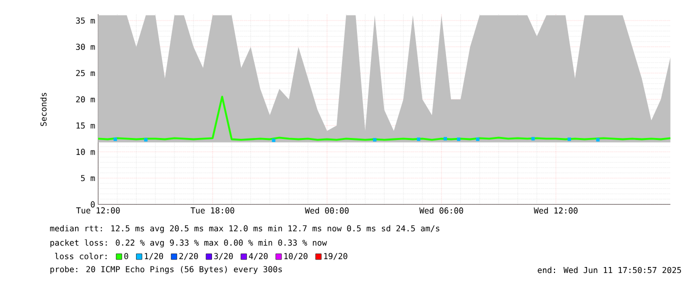  What do you see at coordinates (556, 210) in the screenshot?
I see `x-tick-label: Wed 12:00` at bounding box center [556, 210].